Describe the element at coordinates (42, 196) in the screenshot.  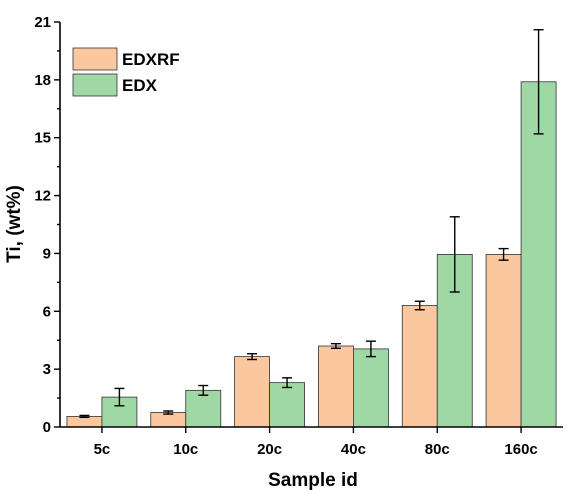
I see `y-tick-label: 12` at that location.